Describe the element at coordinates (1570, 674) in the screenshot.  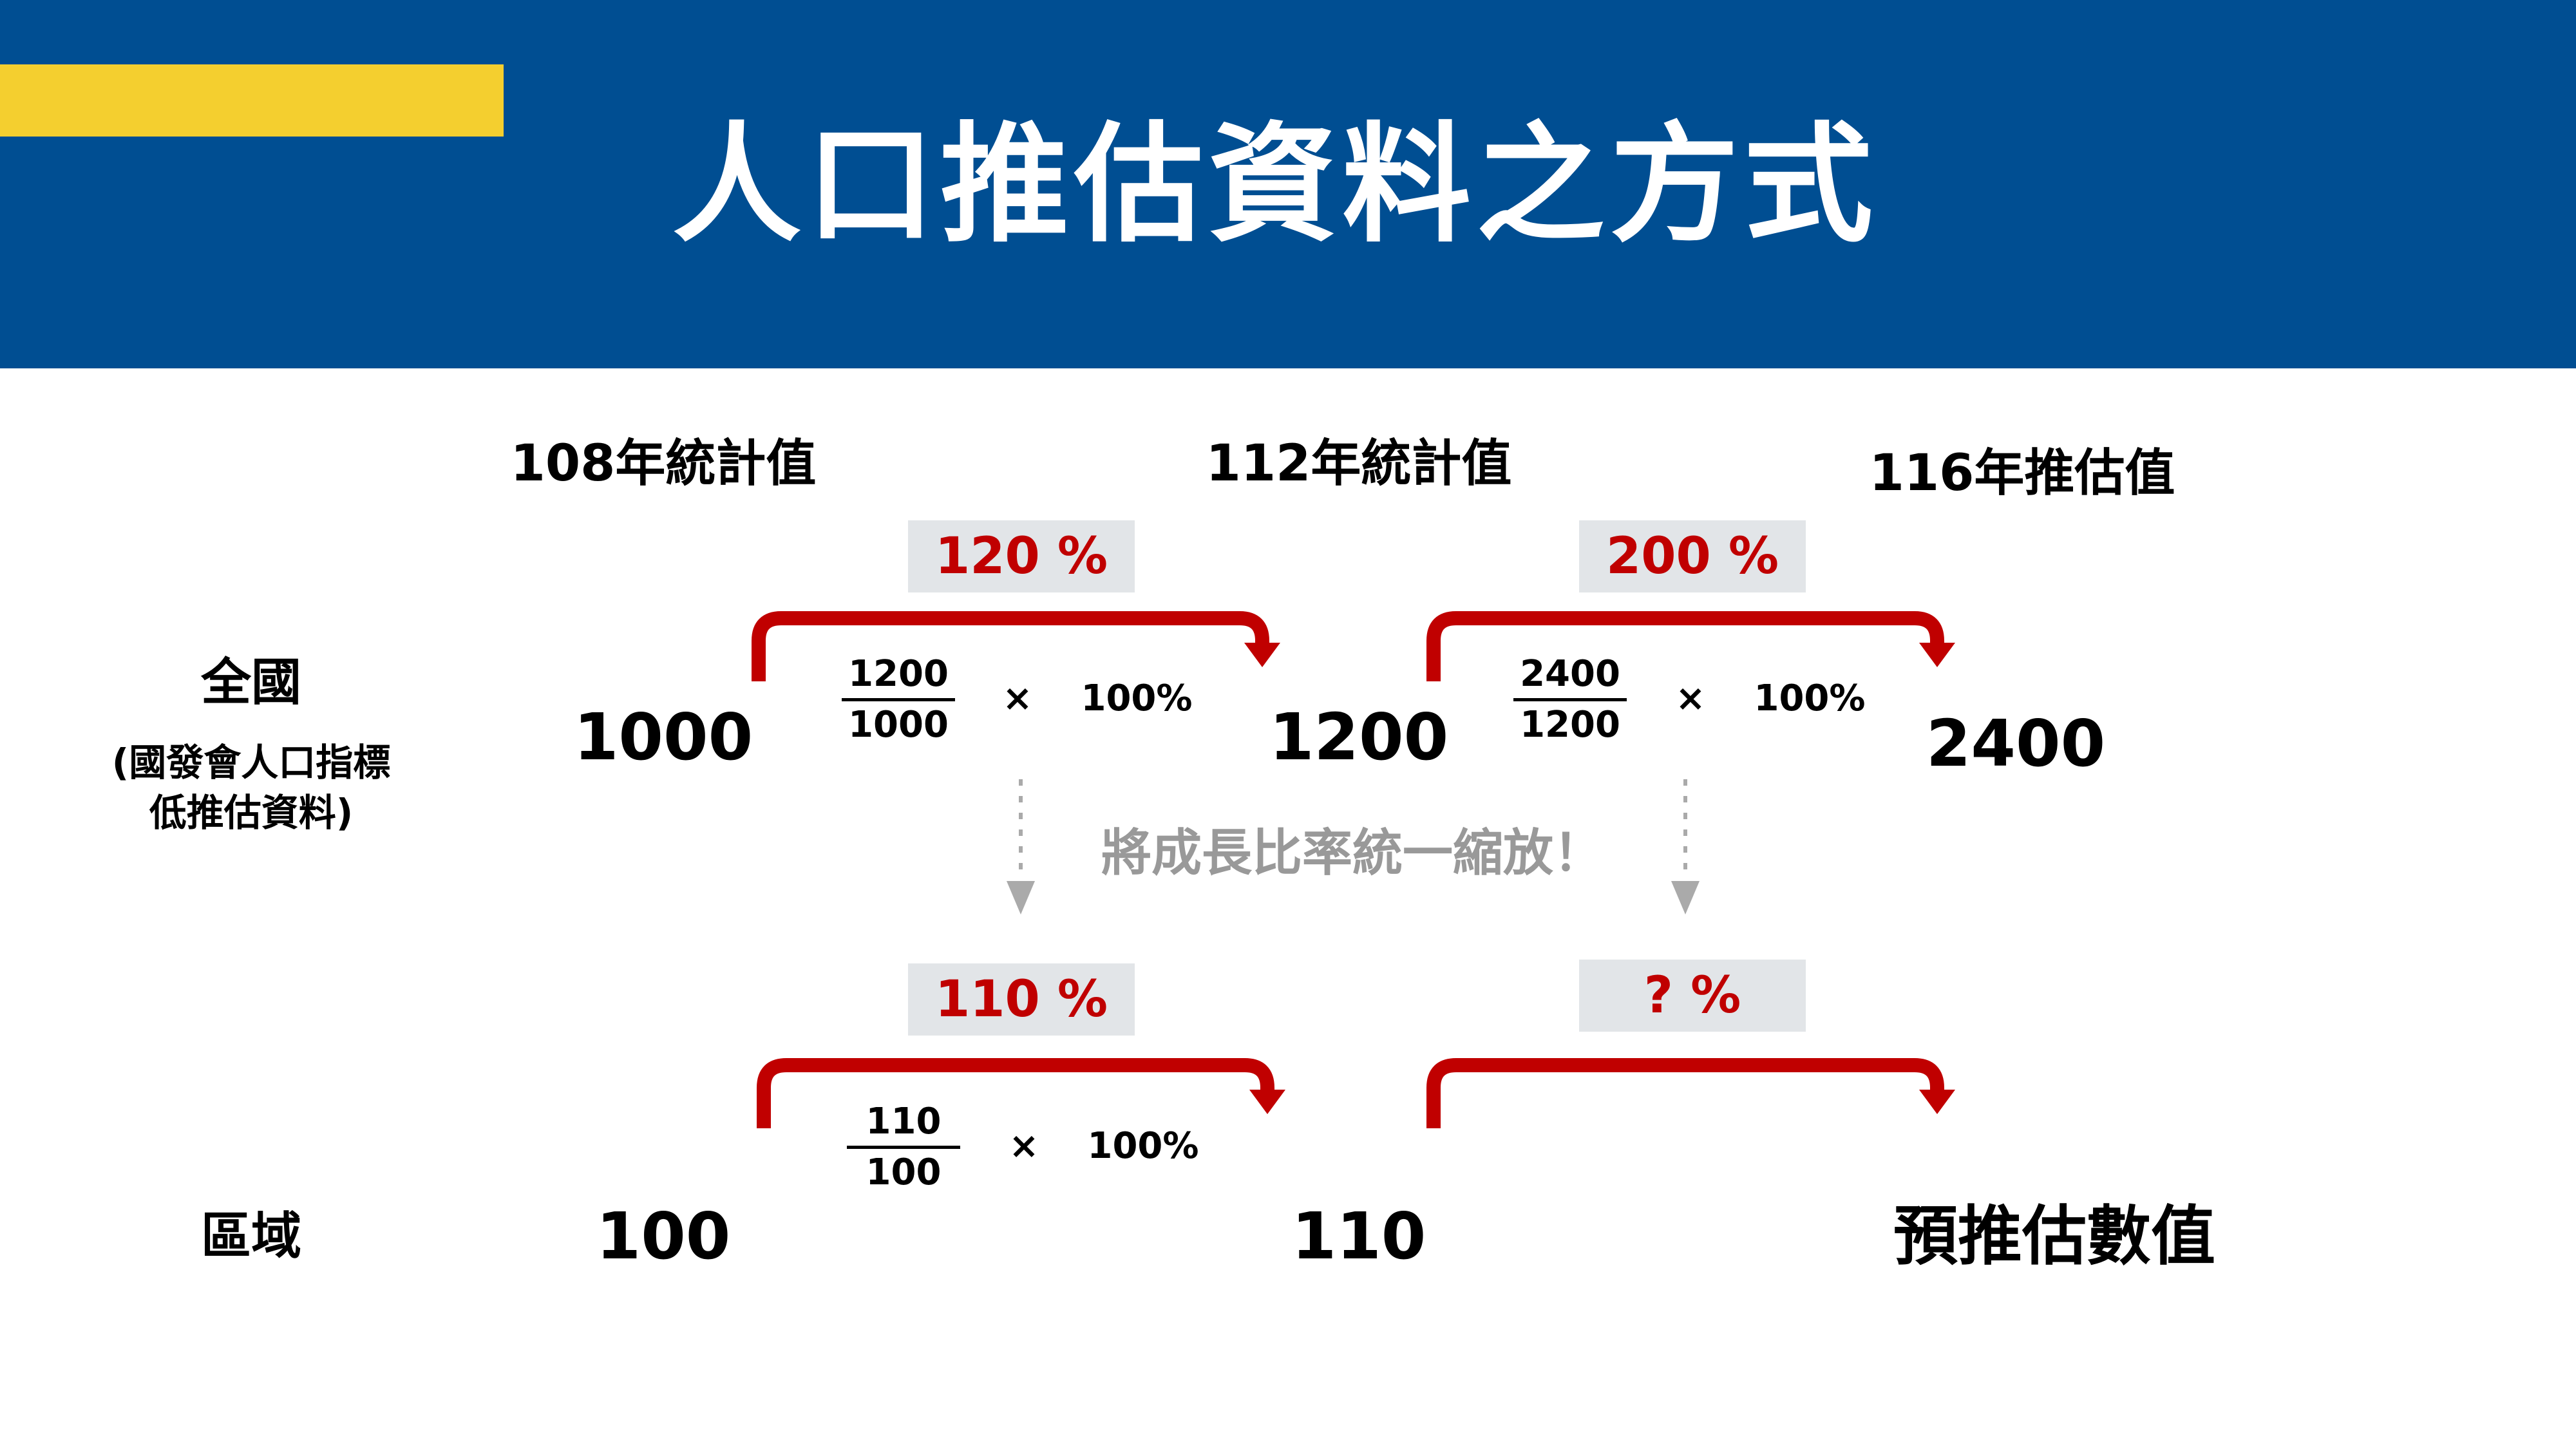
I see `fraction-numerator: 2400` at that location.